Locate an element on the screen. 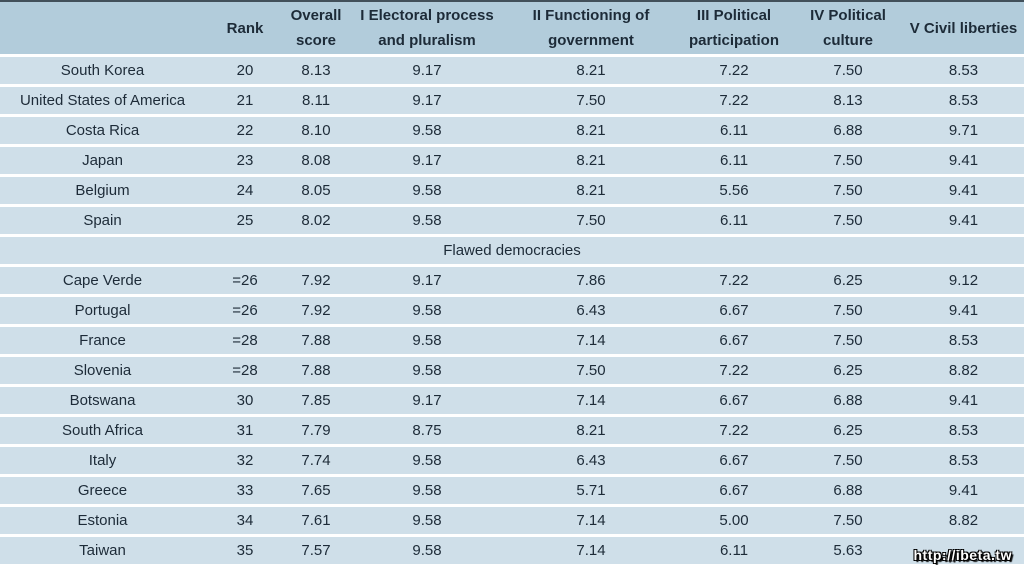 The height and width of the screenshot is (565, 1024). cell-overall: 8.05 is located at coordinates (316, 192).